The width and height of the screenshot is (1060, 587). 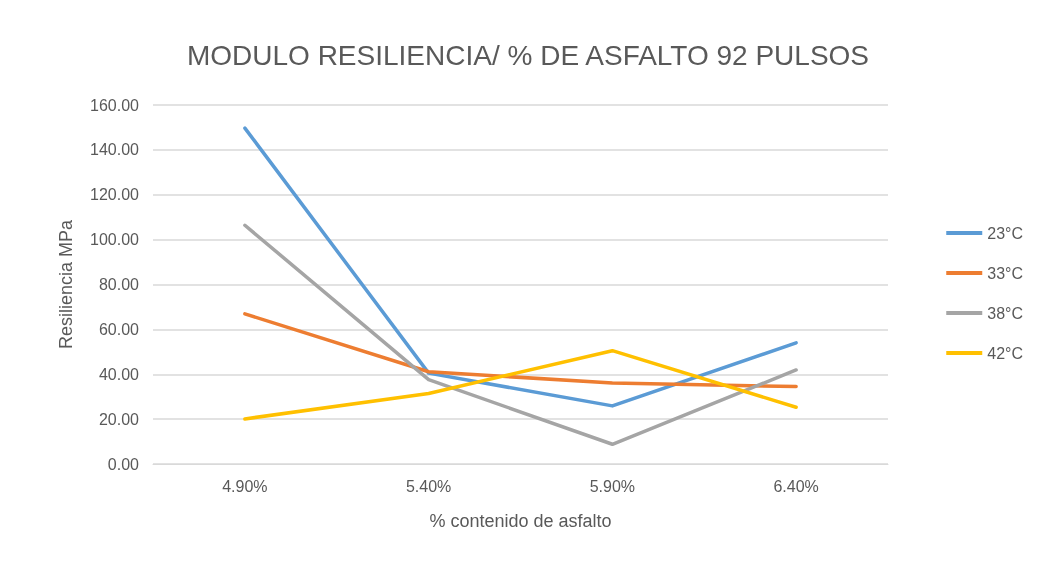 What do you see at coordinates (119, 374) in the screenshot?
I see `y-tick-label: 40.00` at bounding box center [119, 374].